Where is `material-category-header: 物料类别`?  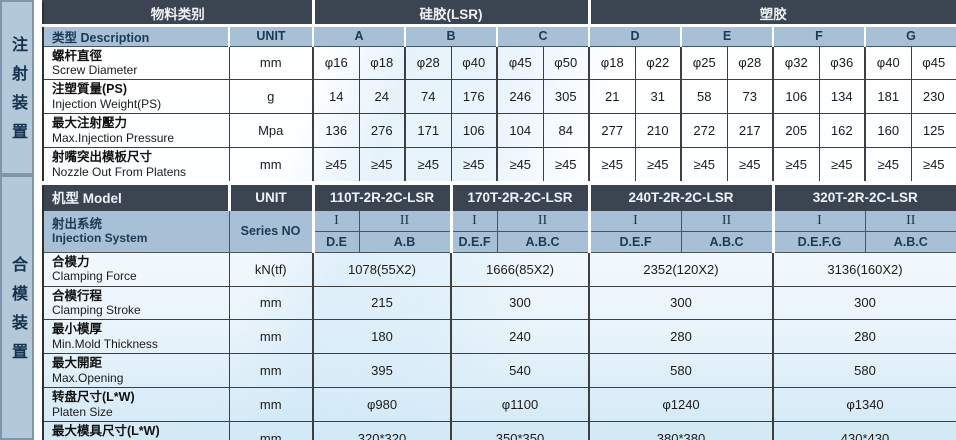
material-category-header: 物料类别 is located at coordinates (178, 13).